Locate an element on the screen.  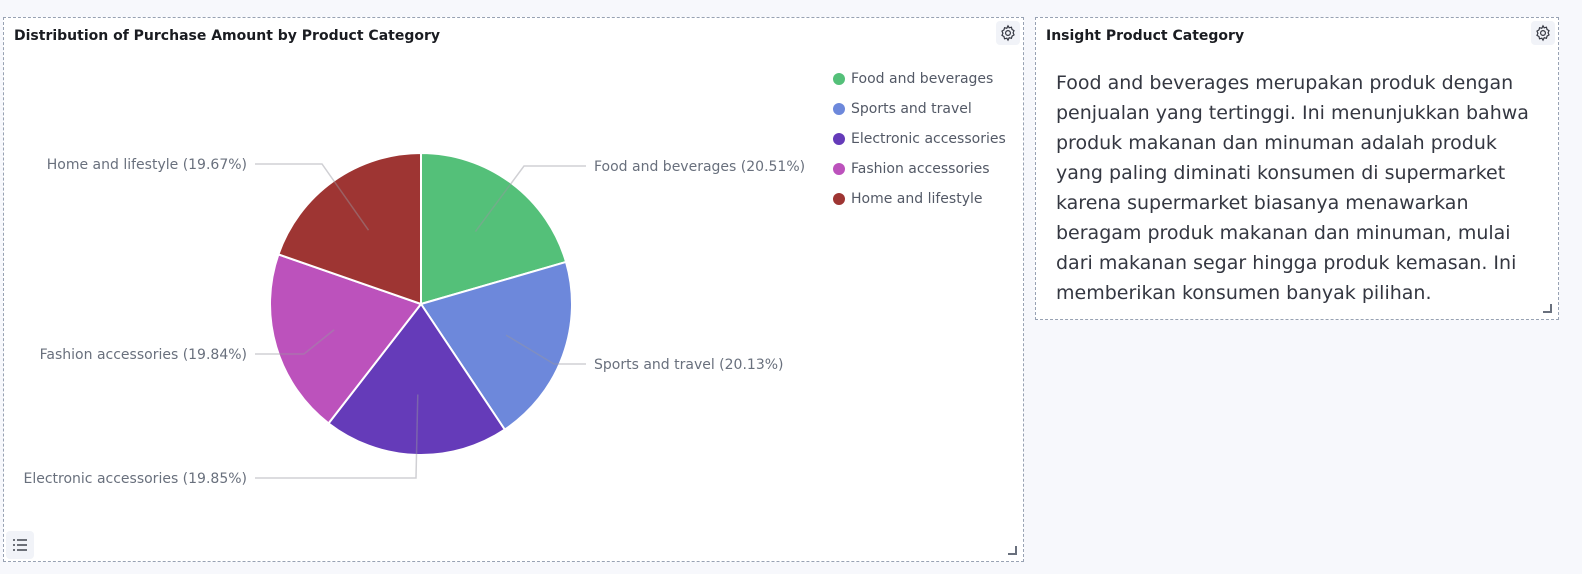
legend-item: Food and beverages is located at coordinates (919, 79).